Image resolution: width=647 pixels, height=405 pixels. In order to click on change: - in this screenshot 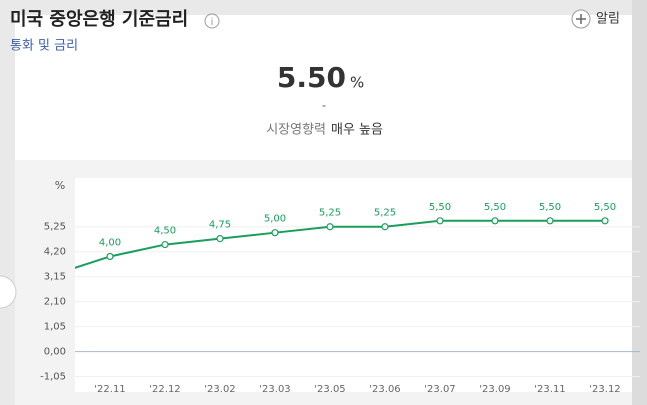, I will do `click(324, 106)`.